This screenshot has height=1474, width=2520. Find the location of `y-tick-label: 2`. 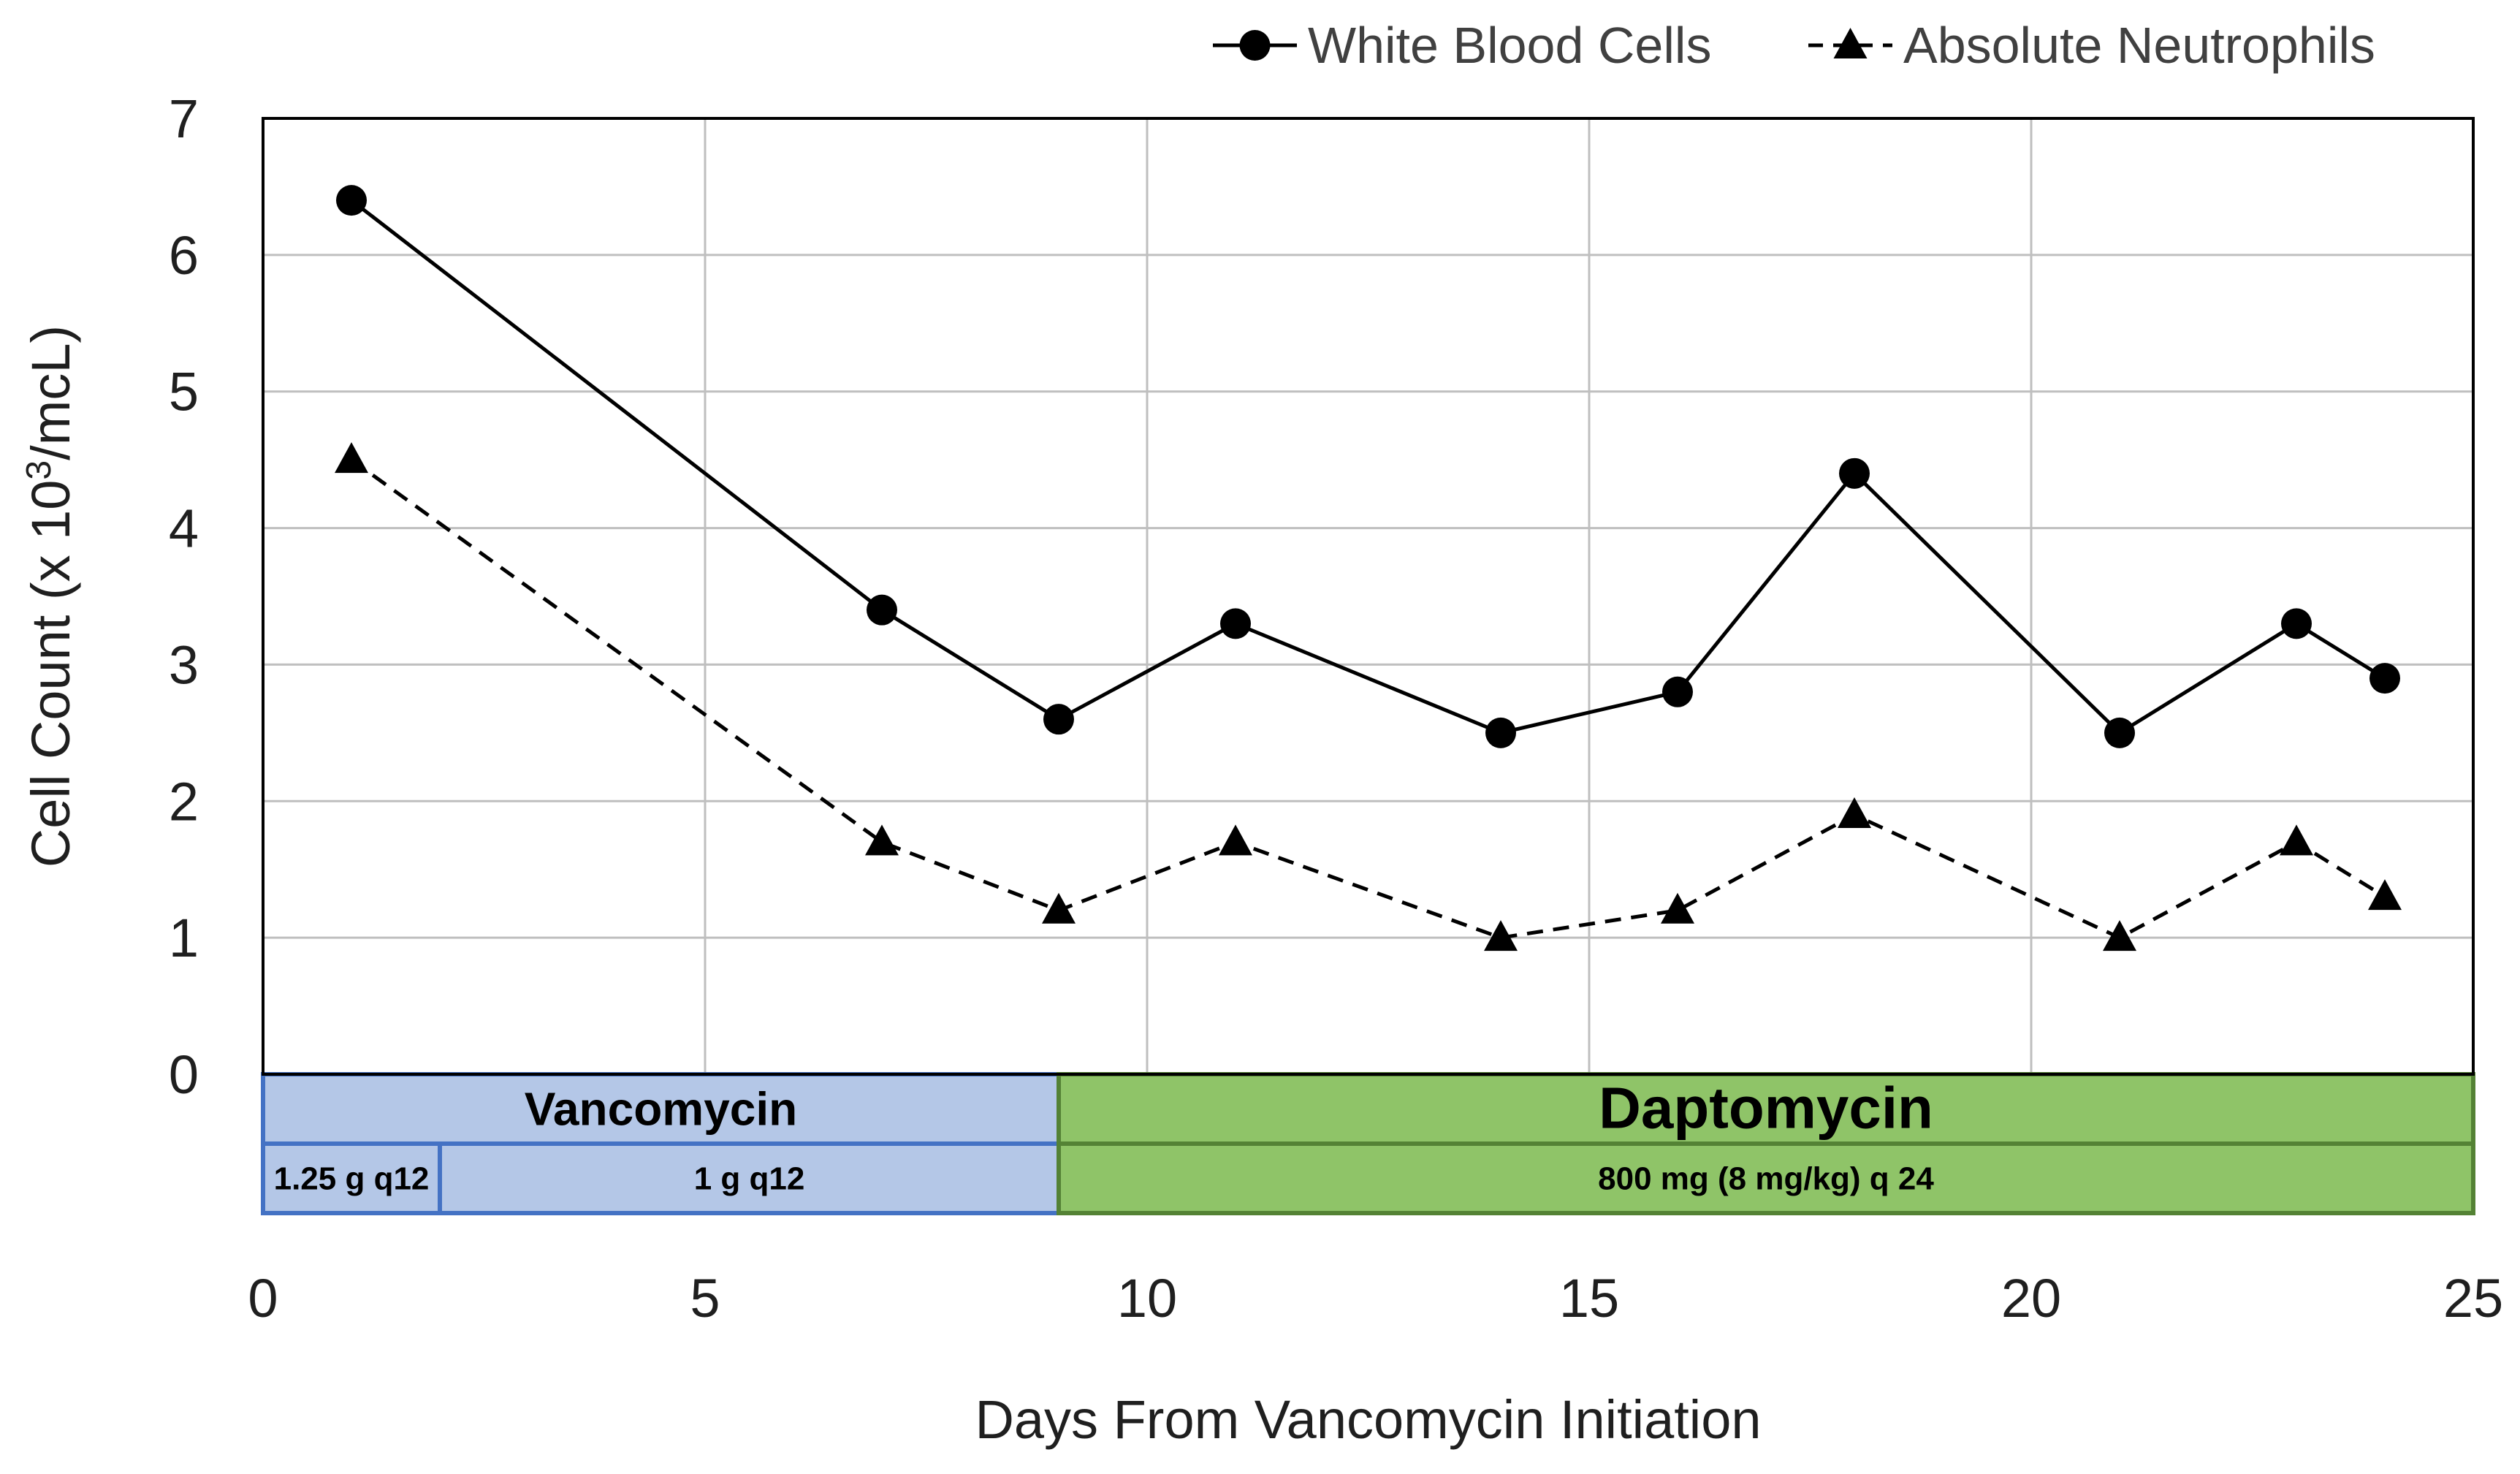

y-tick-label: 2 is located at coordinates (184, 802).